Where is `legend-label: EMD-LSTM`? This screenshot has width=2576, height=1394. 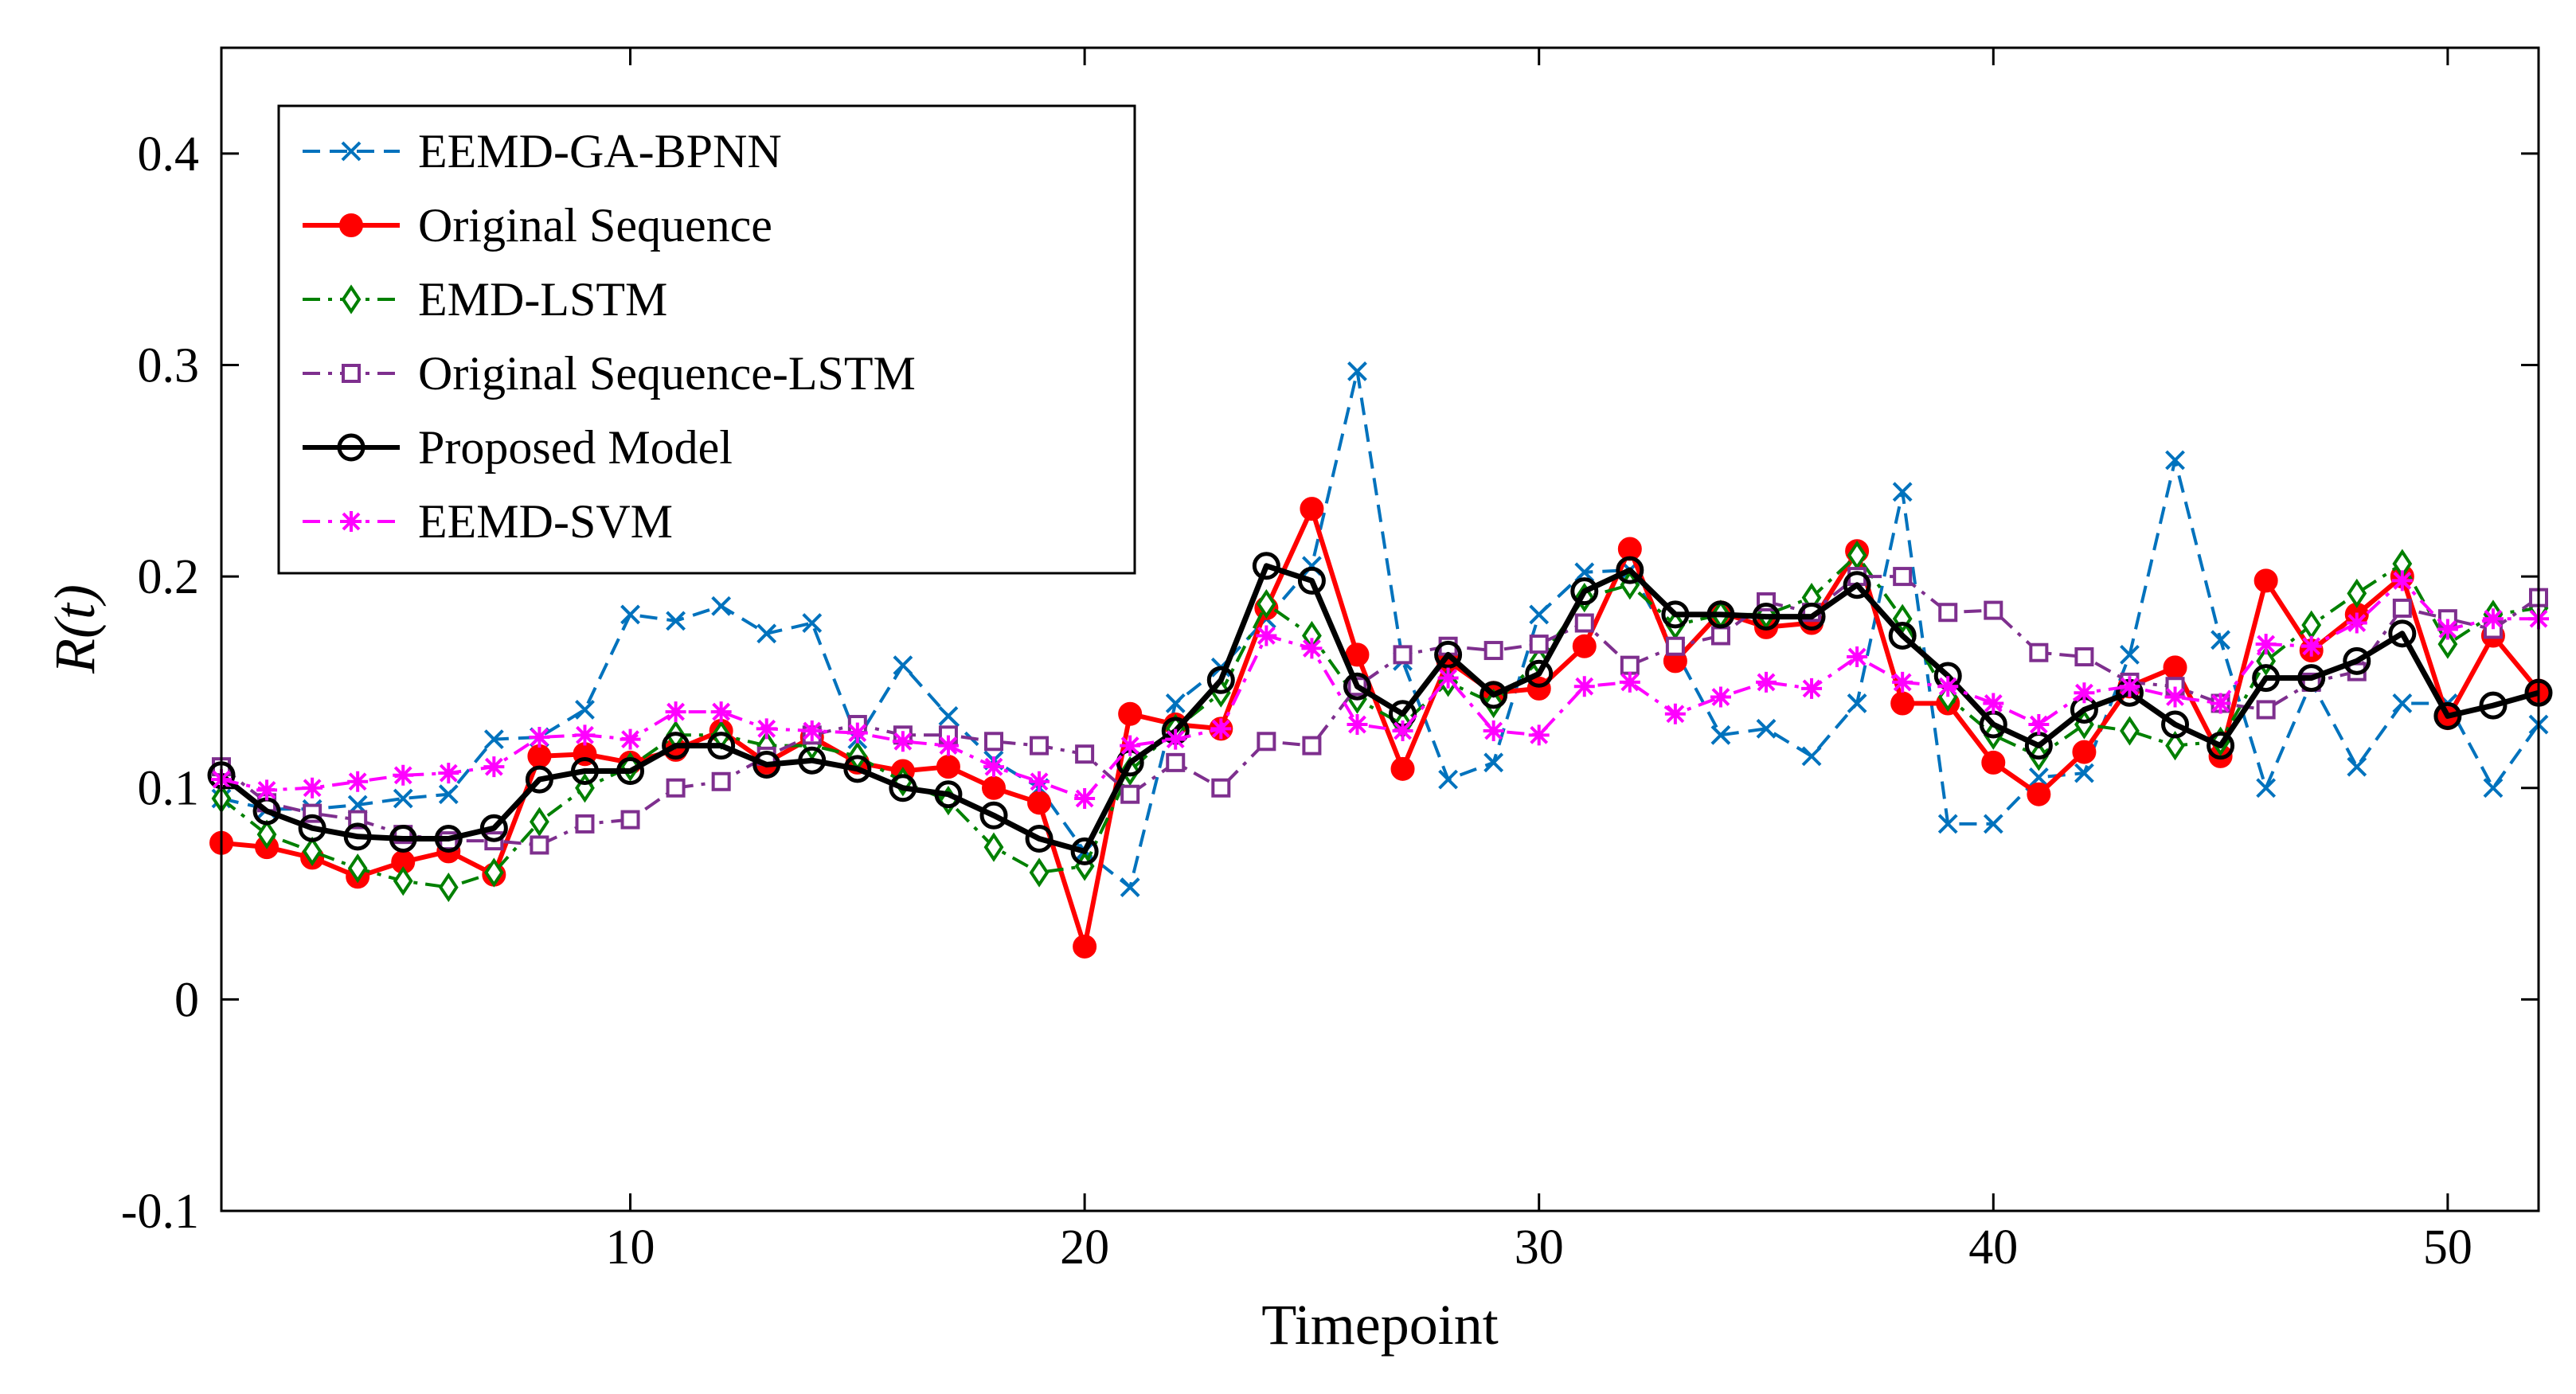
legend-label: EMD-LSTM is located at coordinates (542, 299).